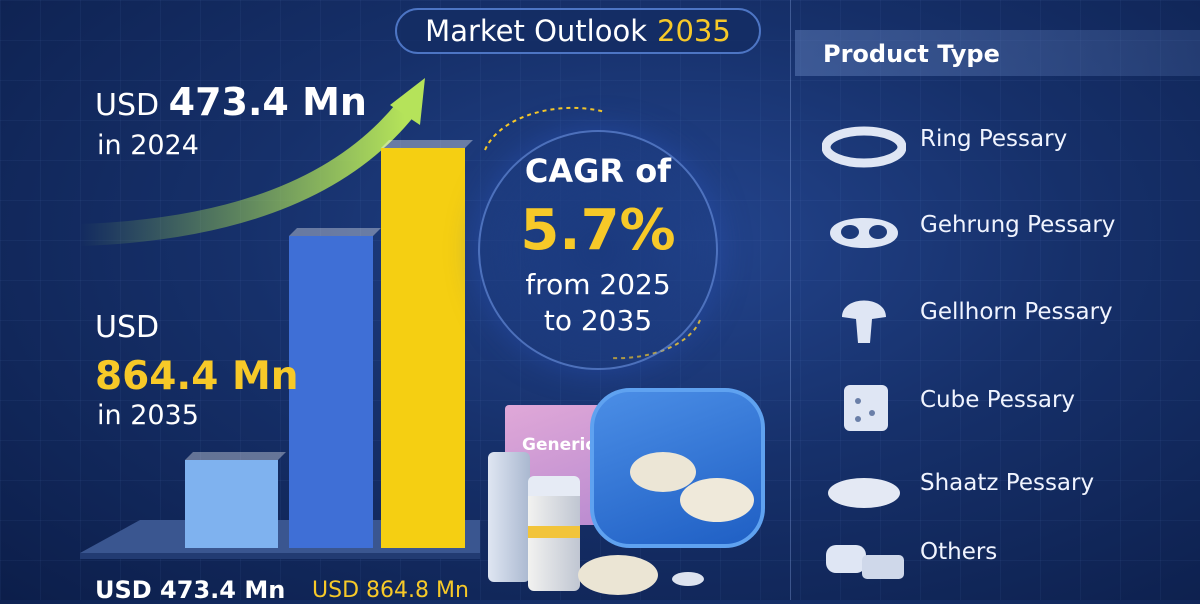  I want to click on product-type-item: Shaatz Pessary, so click(1007, 483).